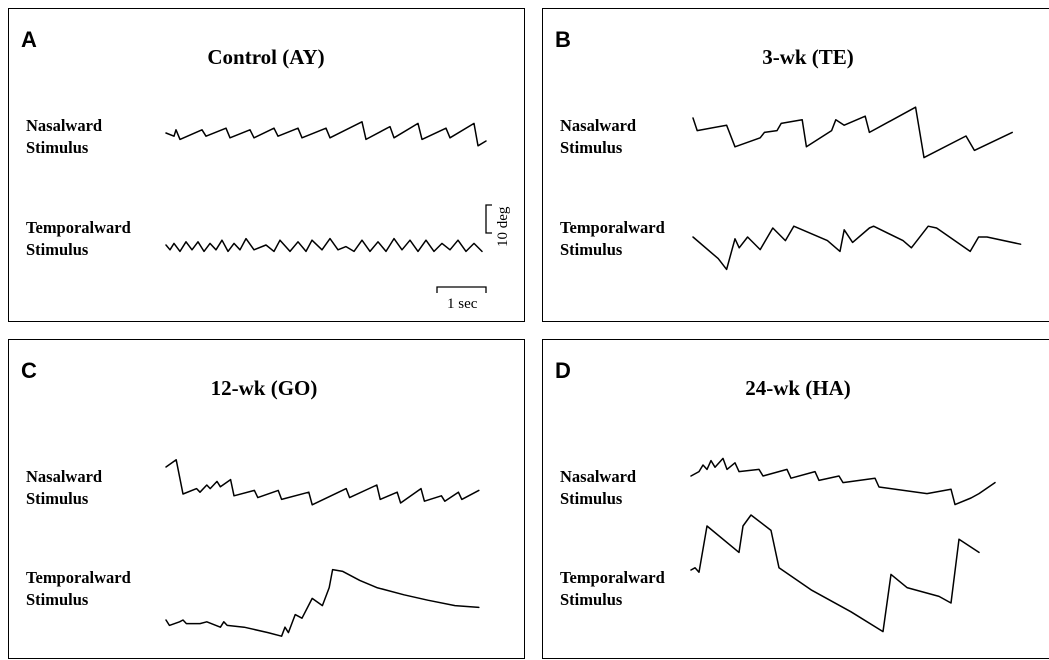 The width and height of the screenshot is (1049, 660). Describe the element at coordinates (462, 304) in the screenshot. I see `horizontal-scale-label: 1 sec` at that location.